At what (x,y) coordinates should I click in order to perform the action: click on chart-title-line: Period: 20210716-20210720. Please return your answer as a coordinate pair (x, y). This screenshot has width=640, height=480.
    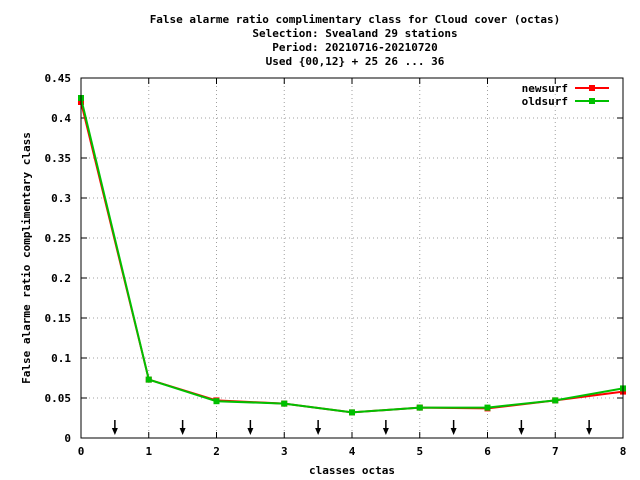
    Looking at the image, I should click on (355, 47).